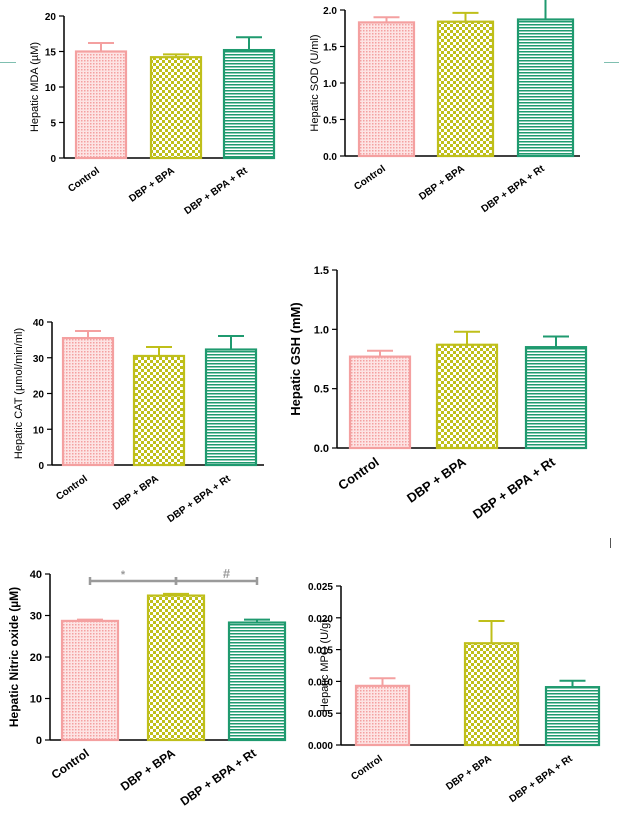 The image size is (619, 830). Describe the element at coordinates (320, 746) in the screenshot. I see `y-tick-label: 0.000` at that location.